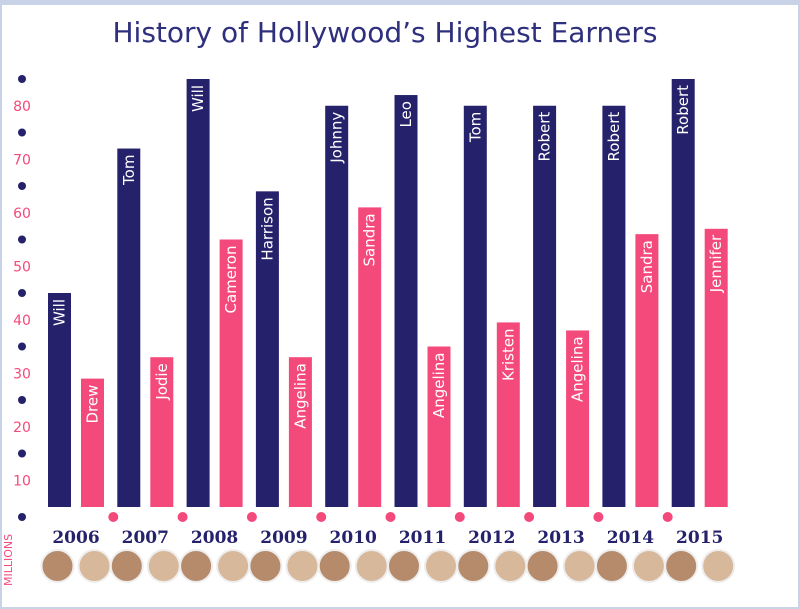 This screenshot has width=800, height=609. I want to click on x-tick-label: 2008, so click(214, 538).